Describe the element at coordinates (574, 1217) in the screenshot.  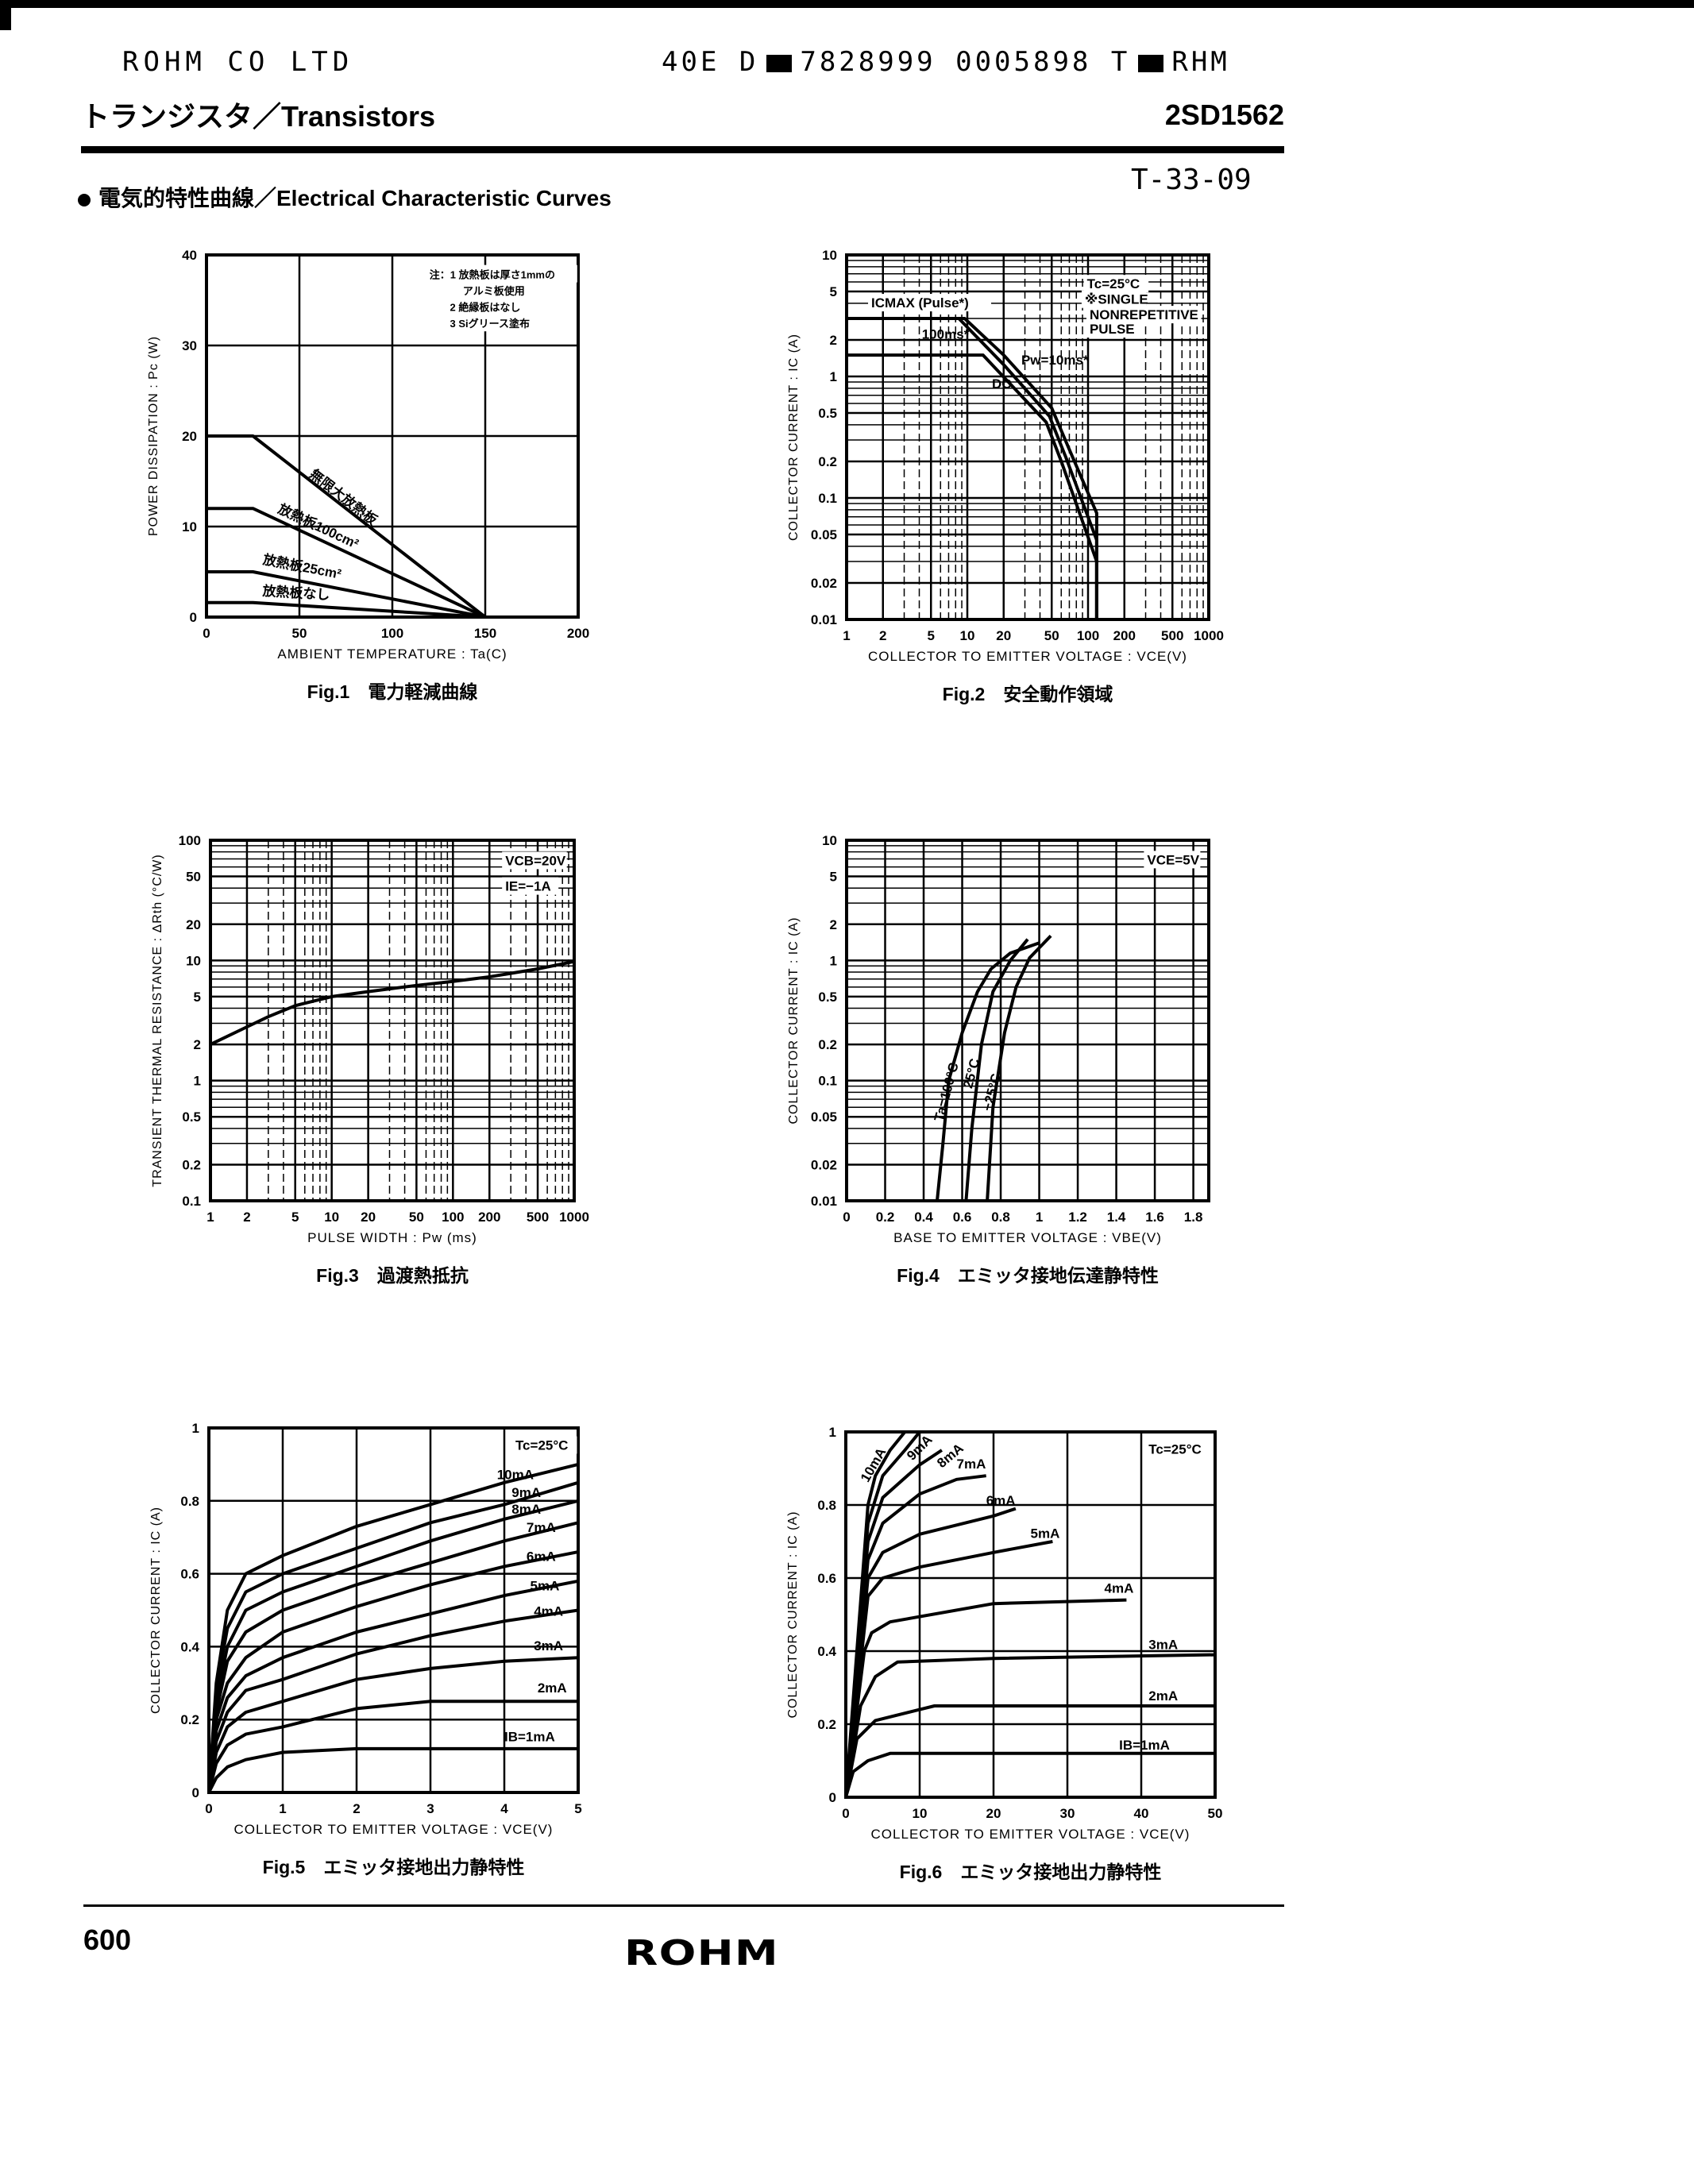
I see `x-tick-label: 1000` at that location.